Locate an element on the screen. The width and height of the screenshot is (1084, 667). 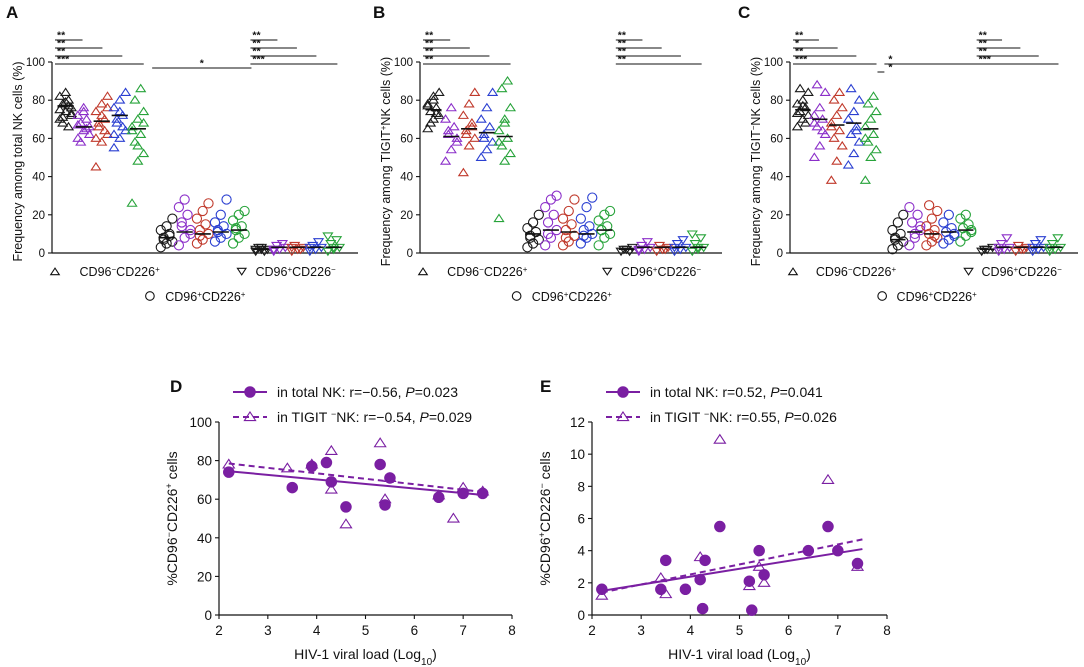
legend-pval: =0.026 is located at coordinates (815, 417).